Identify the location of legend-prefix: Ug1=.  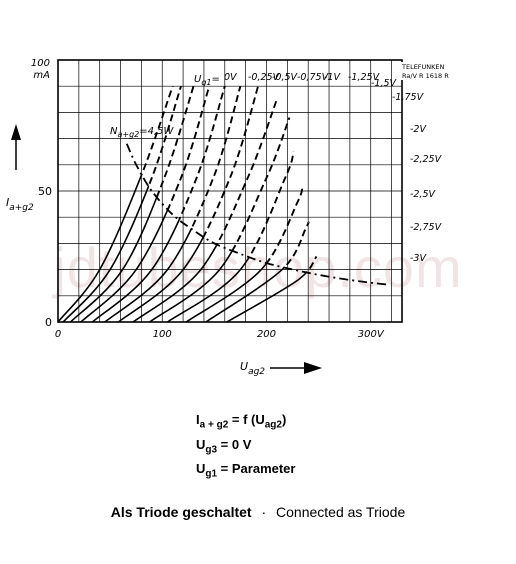
(207, 80).